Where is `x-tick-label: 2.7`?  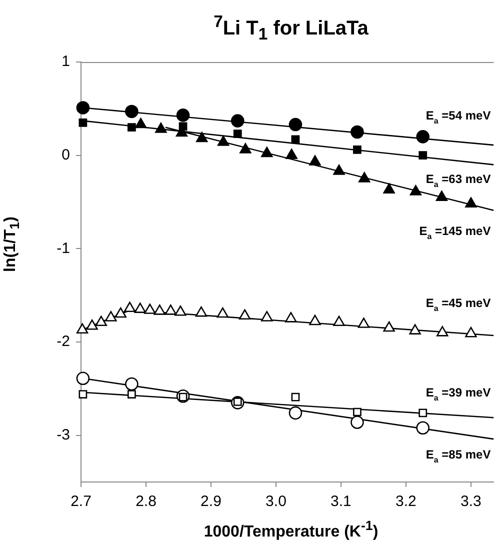
x-tick-label: 2.7 is located at coordinates (81, 501).